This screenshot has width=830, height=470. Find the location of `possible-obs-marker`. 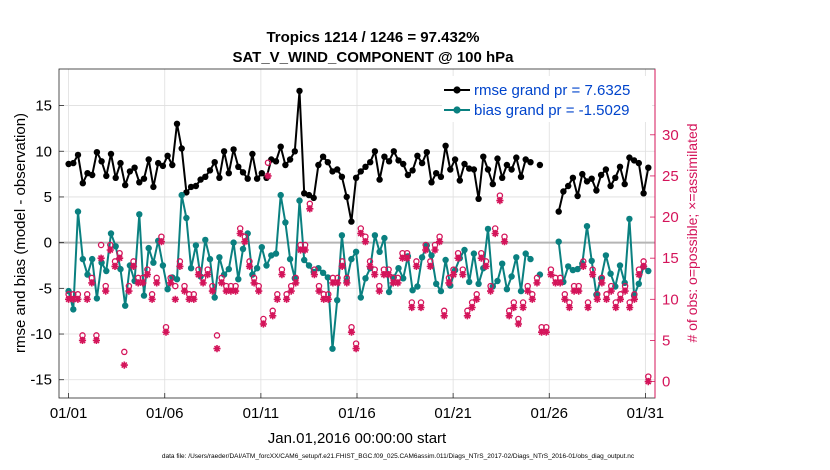

possible-obs-marker is located at coordinates (268, 162).